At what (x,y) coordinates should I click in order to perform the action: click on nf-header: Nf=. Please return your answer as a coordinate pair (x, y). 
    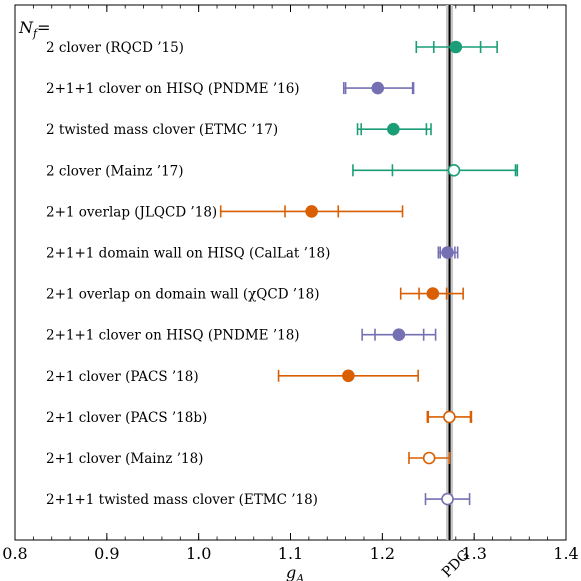
    Looking at the image, I should click on (34, 29).